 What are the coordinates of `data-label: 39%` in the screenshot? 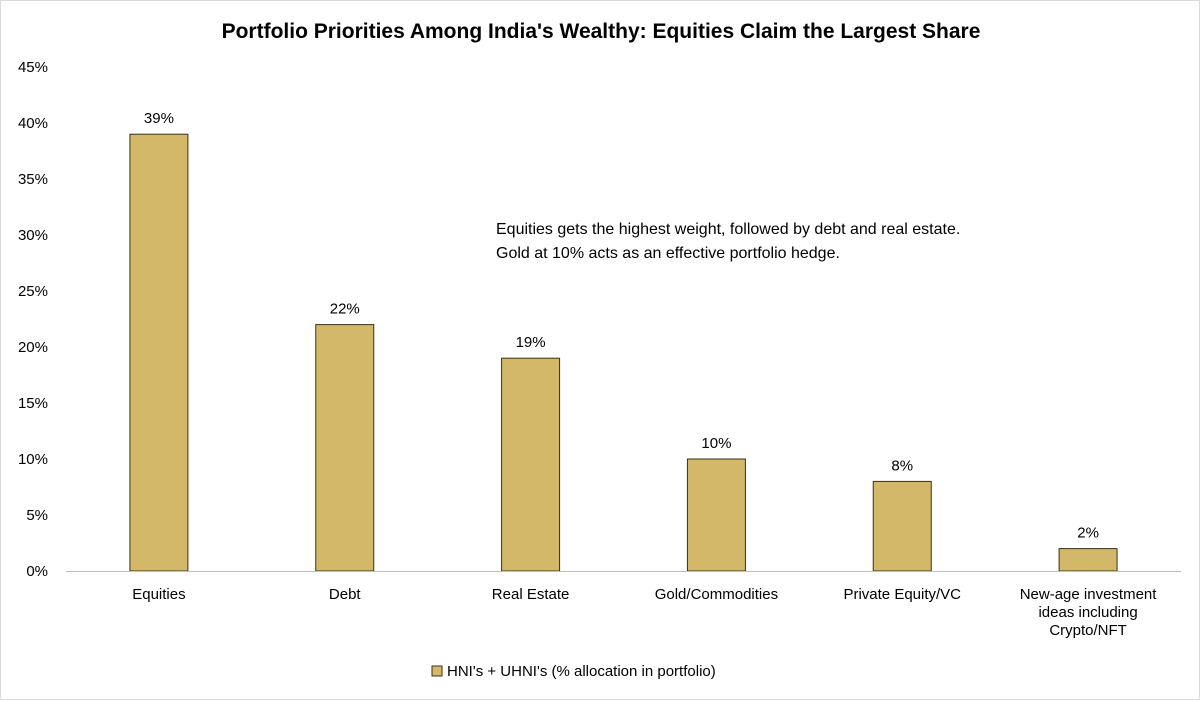 It's located at (159, 118).